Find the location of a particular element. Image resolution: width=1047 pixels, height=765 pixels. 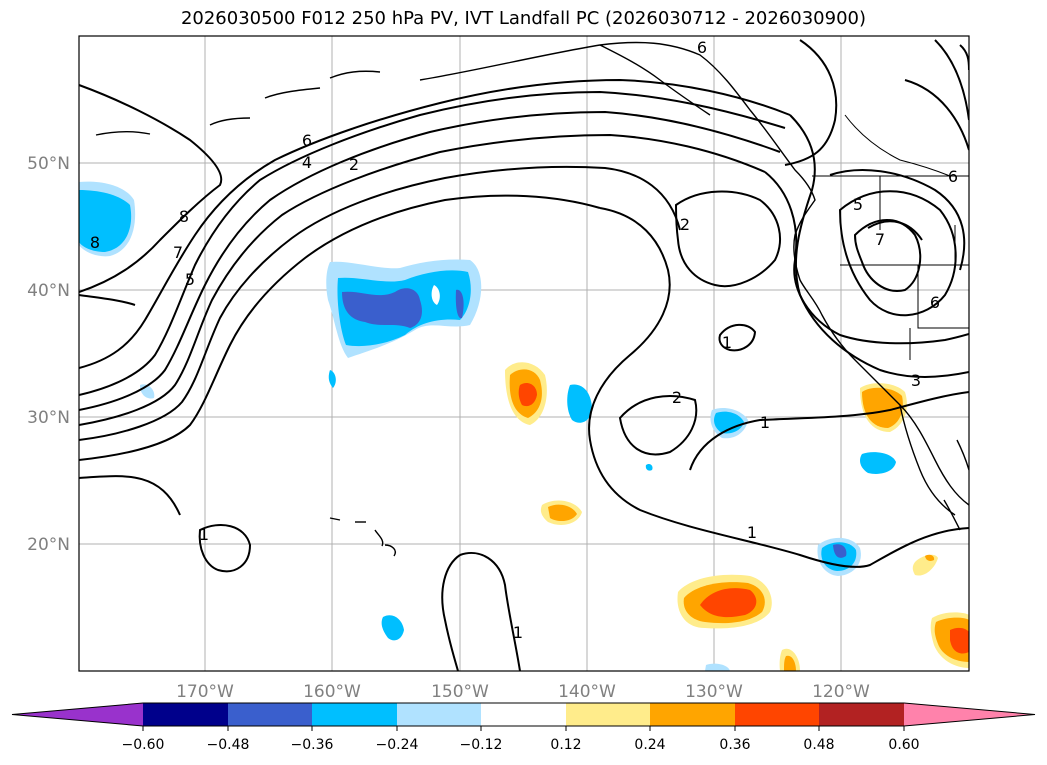

colorbar-tick-label: 0.60 is located at coordinates (903, 745).